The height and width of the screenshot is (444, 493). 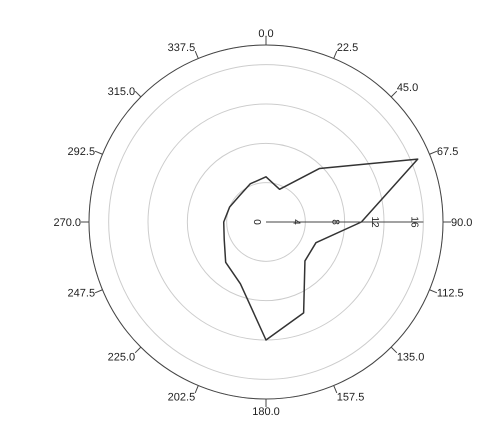 I want to click on spoke-label: 225.0, so click(x=122, y=358).